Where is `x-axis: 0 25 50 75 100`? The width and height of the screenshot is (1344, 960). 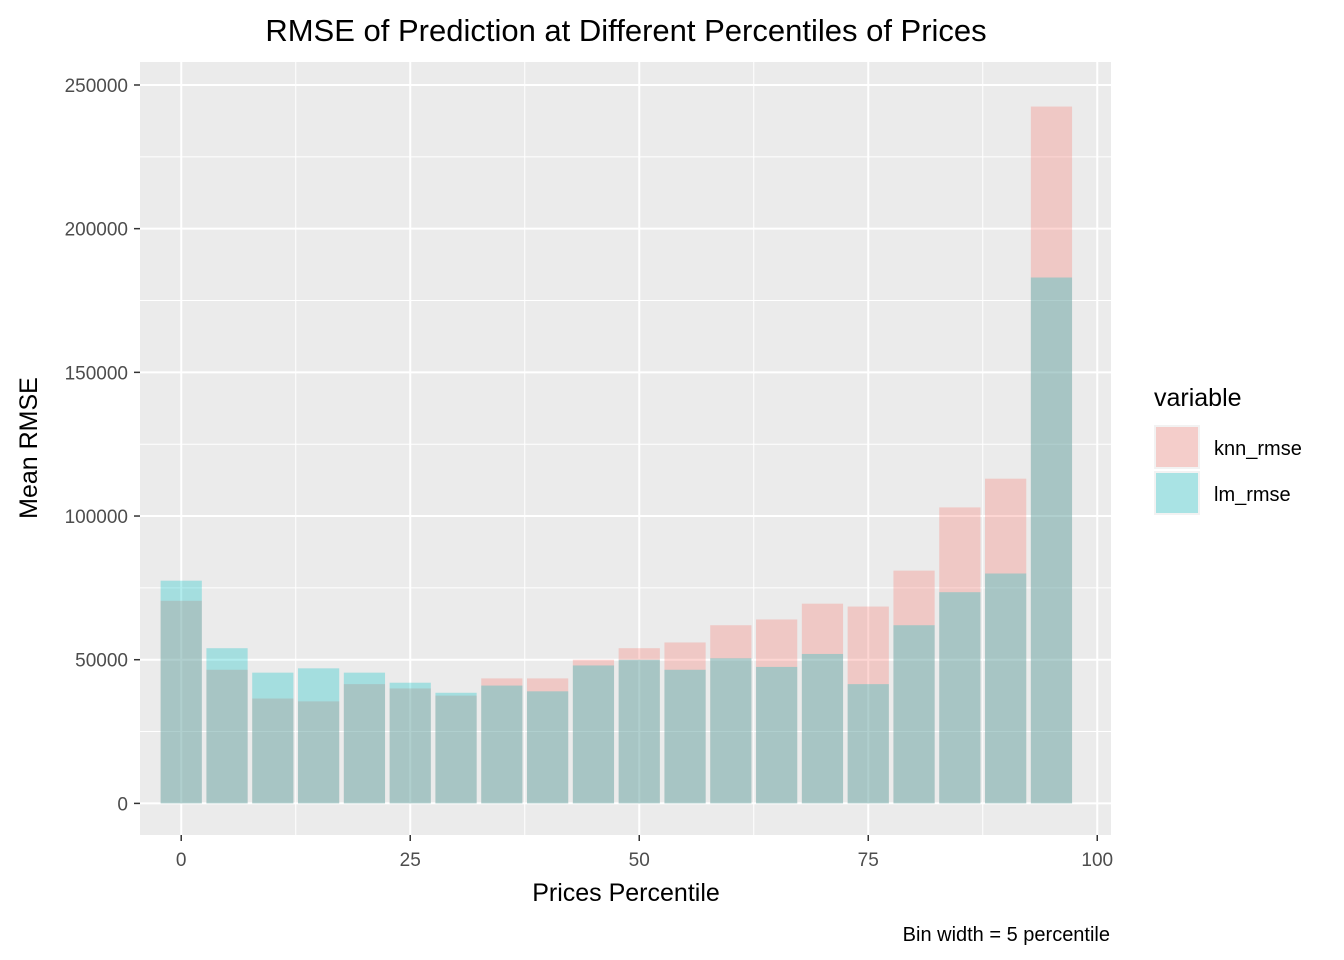 x-axis: 0 25 50 75 100 is located at coordinates (644, 853).